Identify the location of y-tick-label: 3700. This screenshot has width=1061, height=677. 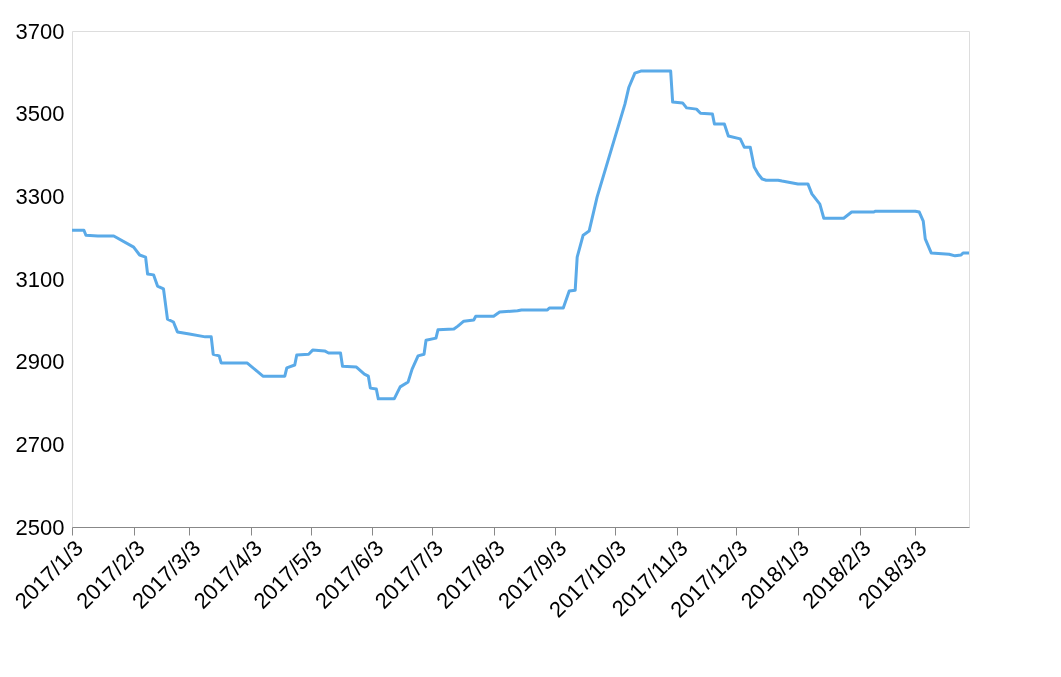
(40, 31).